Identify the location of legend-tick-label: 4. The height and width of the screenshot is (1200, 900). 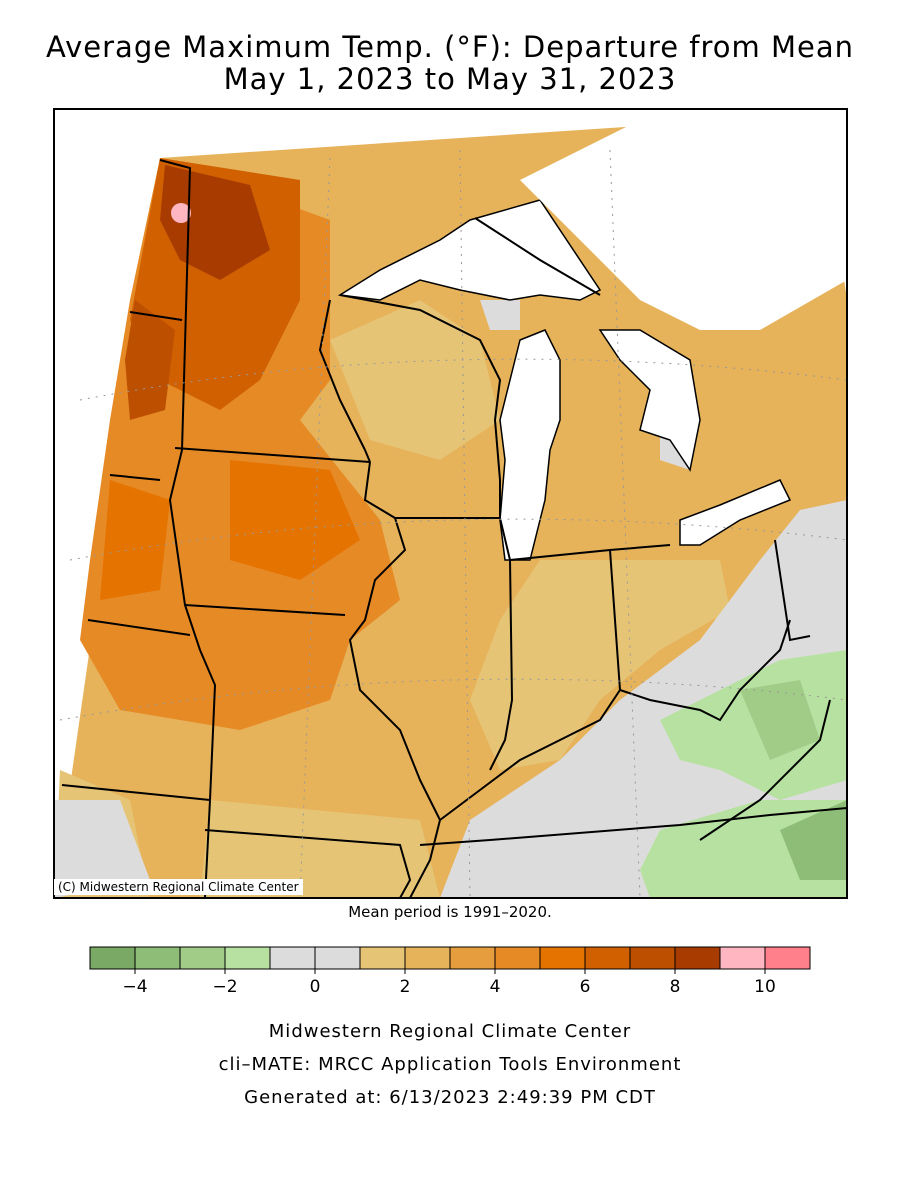
(495, 987).